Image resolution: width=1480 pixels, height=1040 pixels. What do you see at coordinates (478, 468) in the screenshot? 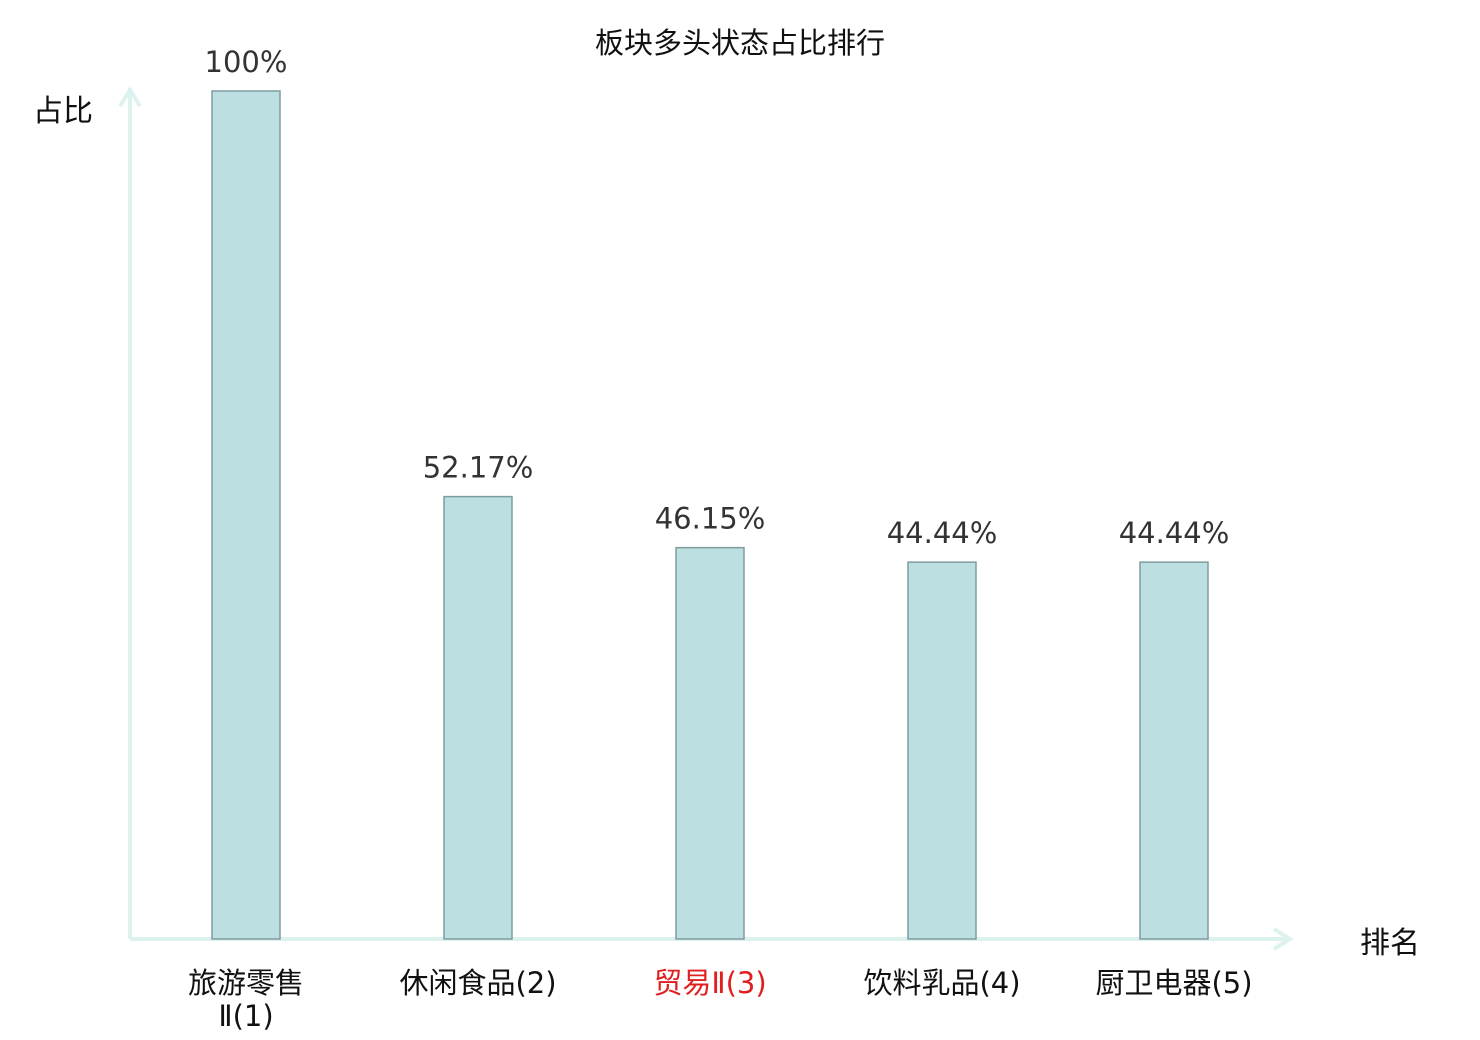
I see `data-label: 52.17%` at bounding box center [478, 468].